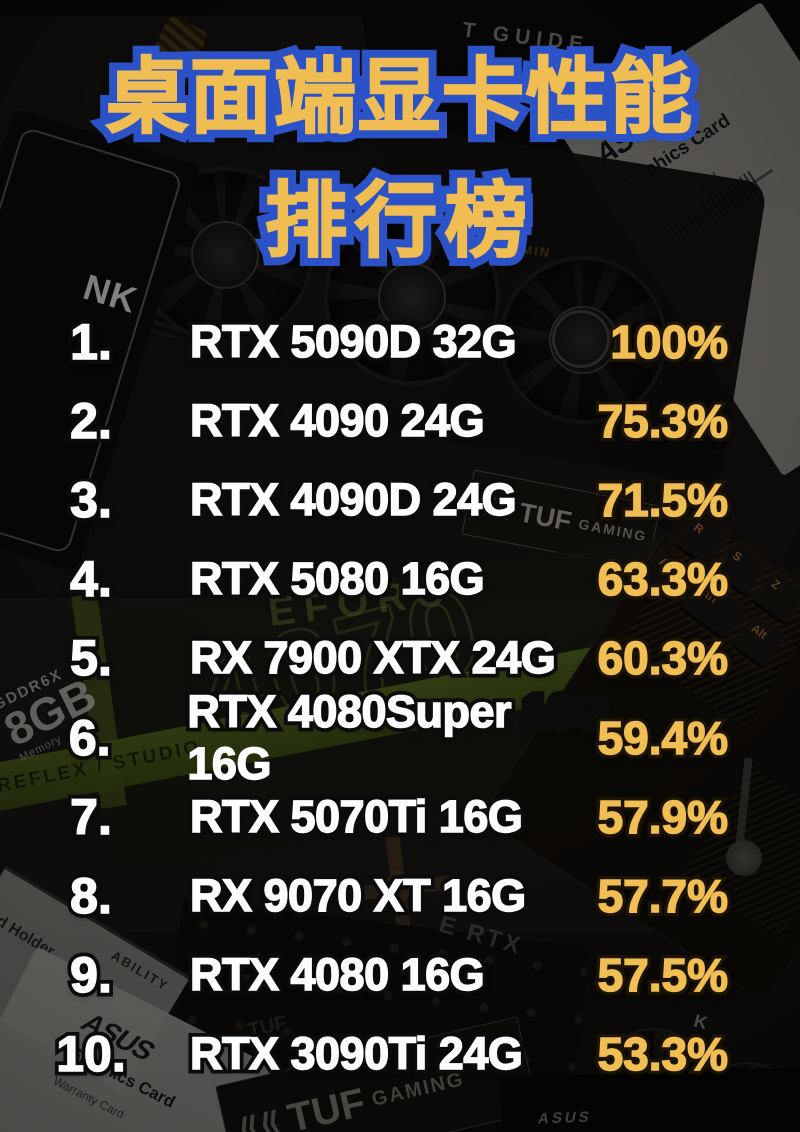 This screenshot has width=800, height=1132. Describe the element at coordinates (392, 737) in the screenshot. I see `gpu-name: RTX 4080Super 16G` at that location.